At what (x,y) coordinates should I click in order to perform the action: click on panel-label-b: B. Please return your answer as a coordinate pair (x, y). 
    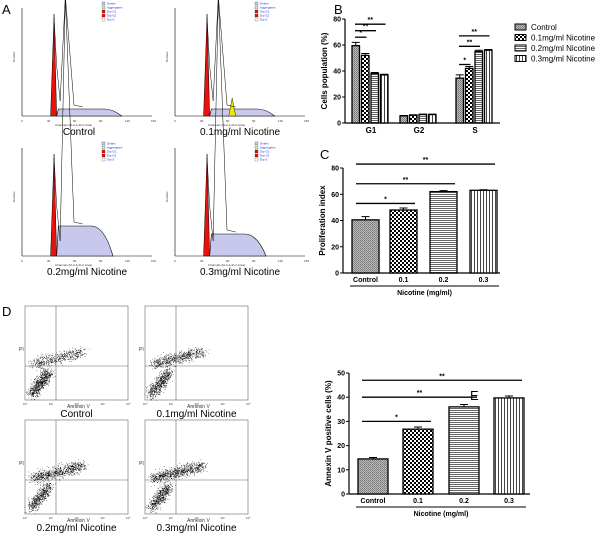
    Looking at the image, I should click on (338, 9).